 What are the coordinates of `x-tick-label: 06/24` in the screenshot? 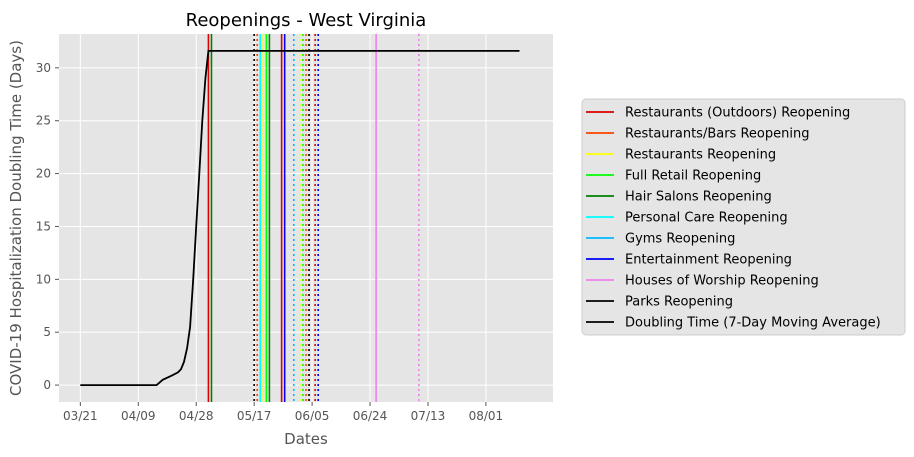 It's located at (370, 416).